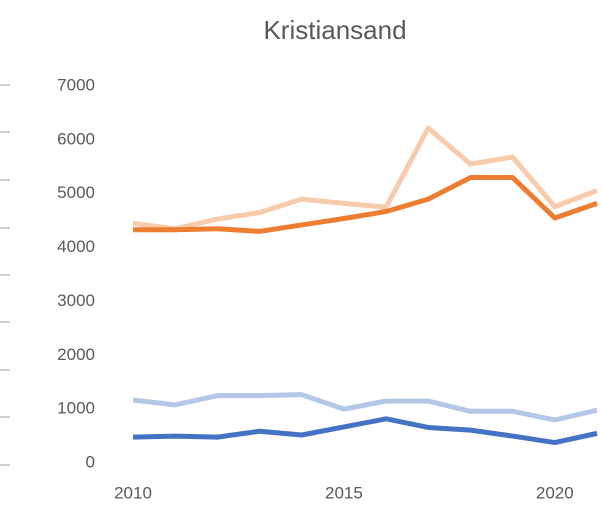  Describe the element at coordinates (5, 275) in the screenshot. I see `left-edge-ticks` at that location.